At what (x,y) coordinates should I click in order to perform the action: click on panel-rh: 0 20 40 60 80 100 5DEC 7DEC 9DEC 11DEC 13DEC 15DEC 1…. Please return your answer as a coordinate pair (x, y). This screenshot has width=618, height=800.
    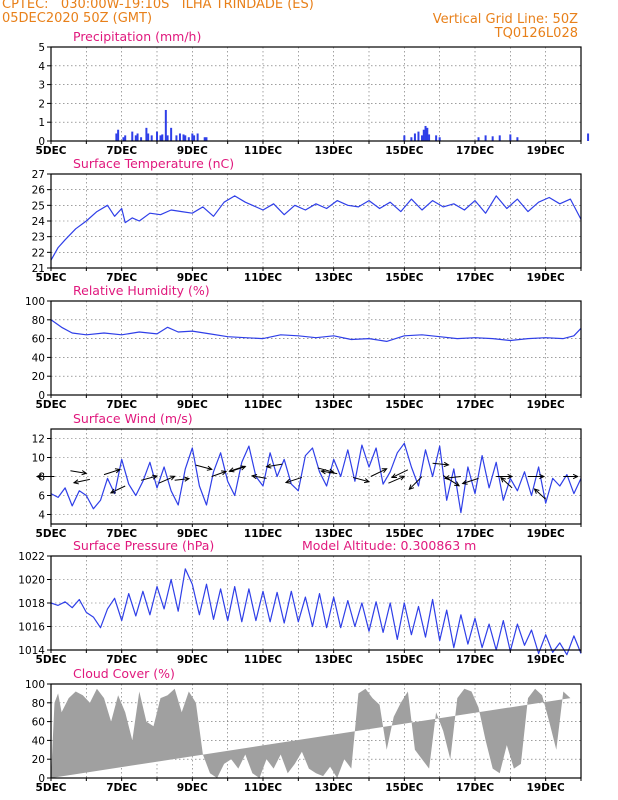
    Looking at the image, I should click on (303, 347).